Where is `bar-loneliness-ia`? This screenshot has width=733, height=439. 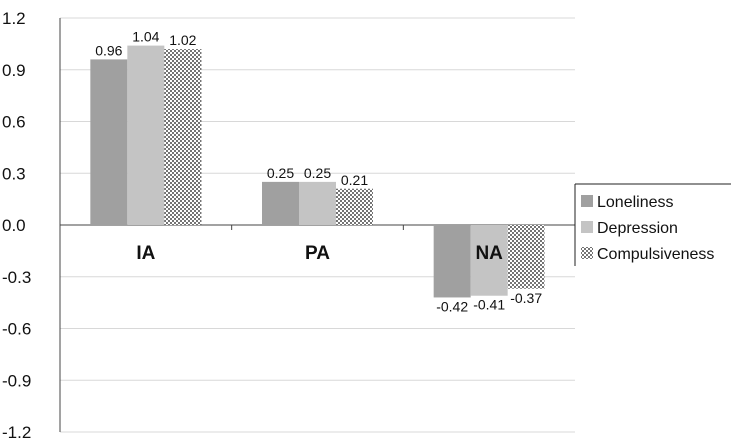 bar-loneliness-ia is located at coordinates (109, 142).